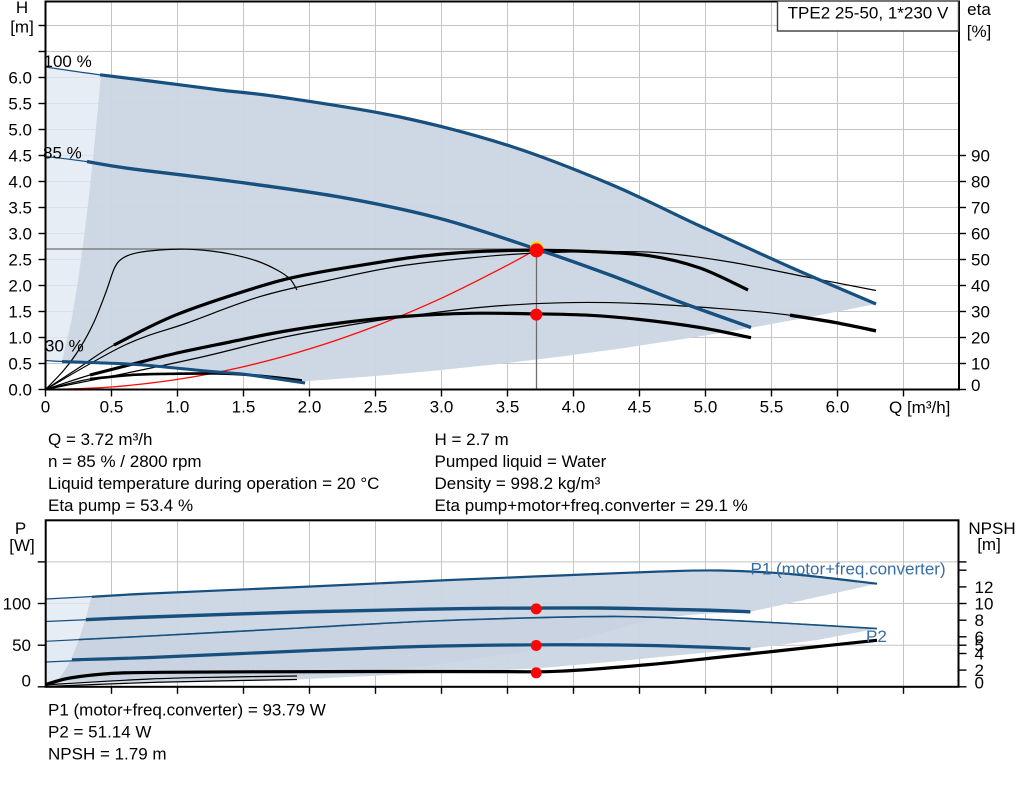 Image resolution: width=1024 pixels, height=786 pixels. Describe the element at coordinates (20, 390) in the screenshot. I see `svg-text: 0.0` at that location.